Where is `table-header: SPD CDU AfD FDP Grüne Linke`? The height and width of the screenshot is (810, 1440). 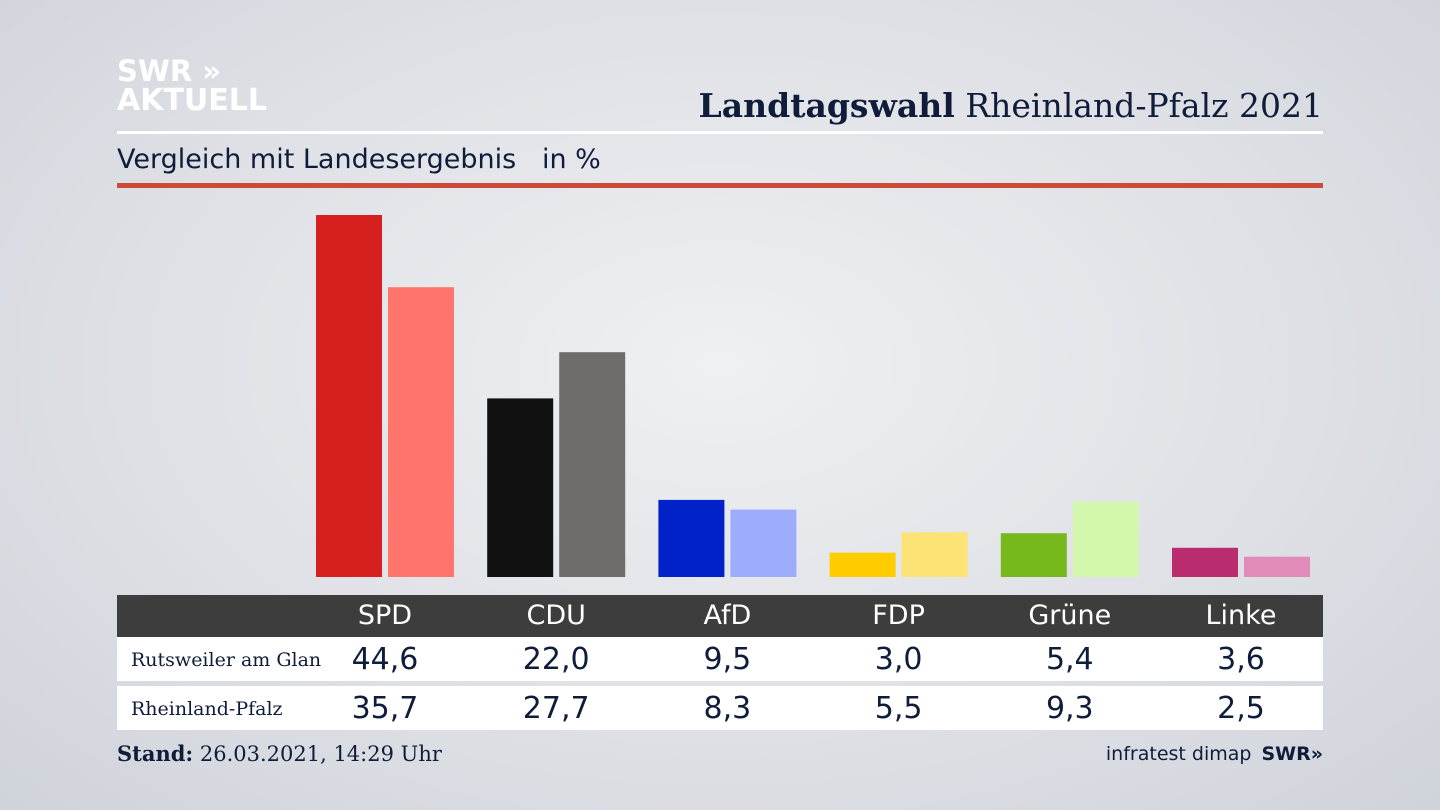
table-header: SPD CDU AfD FDP Grüne Linke is located at coordinates (720, 616).